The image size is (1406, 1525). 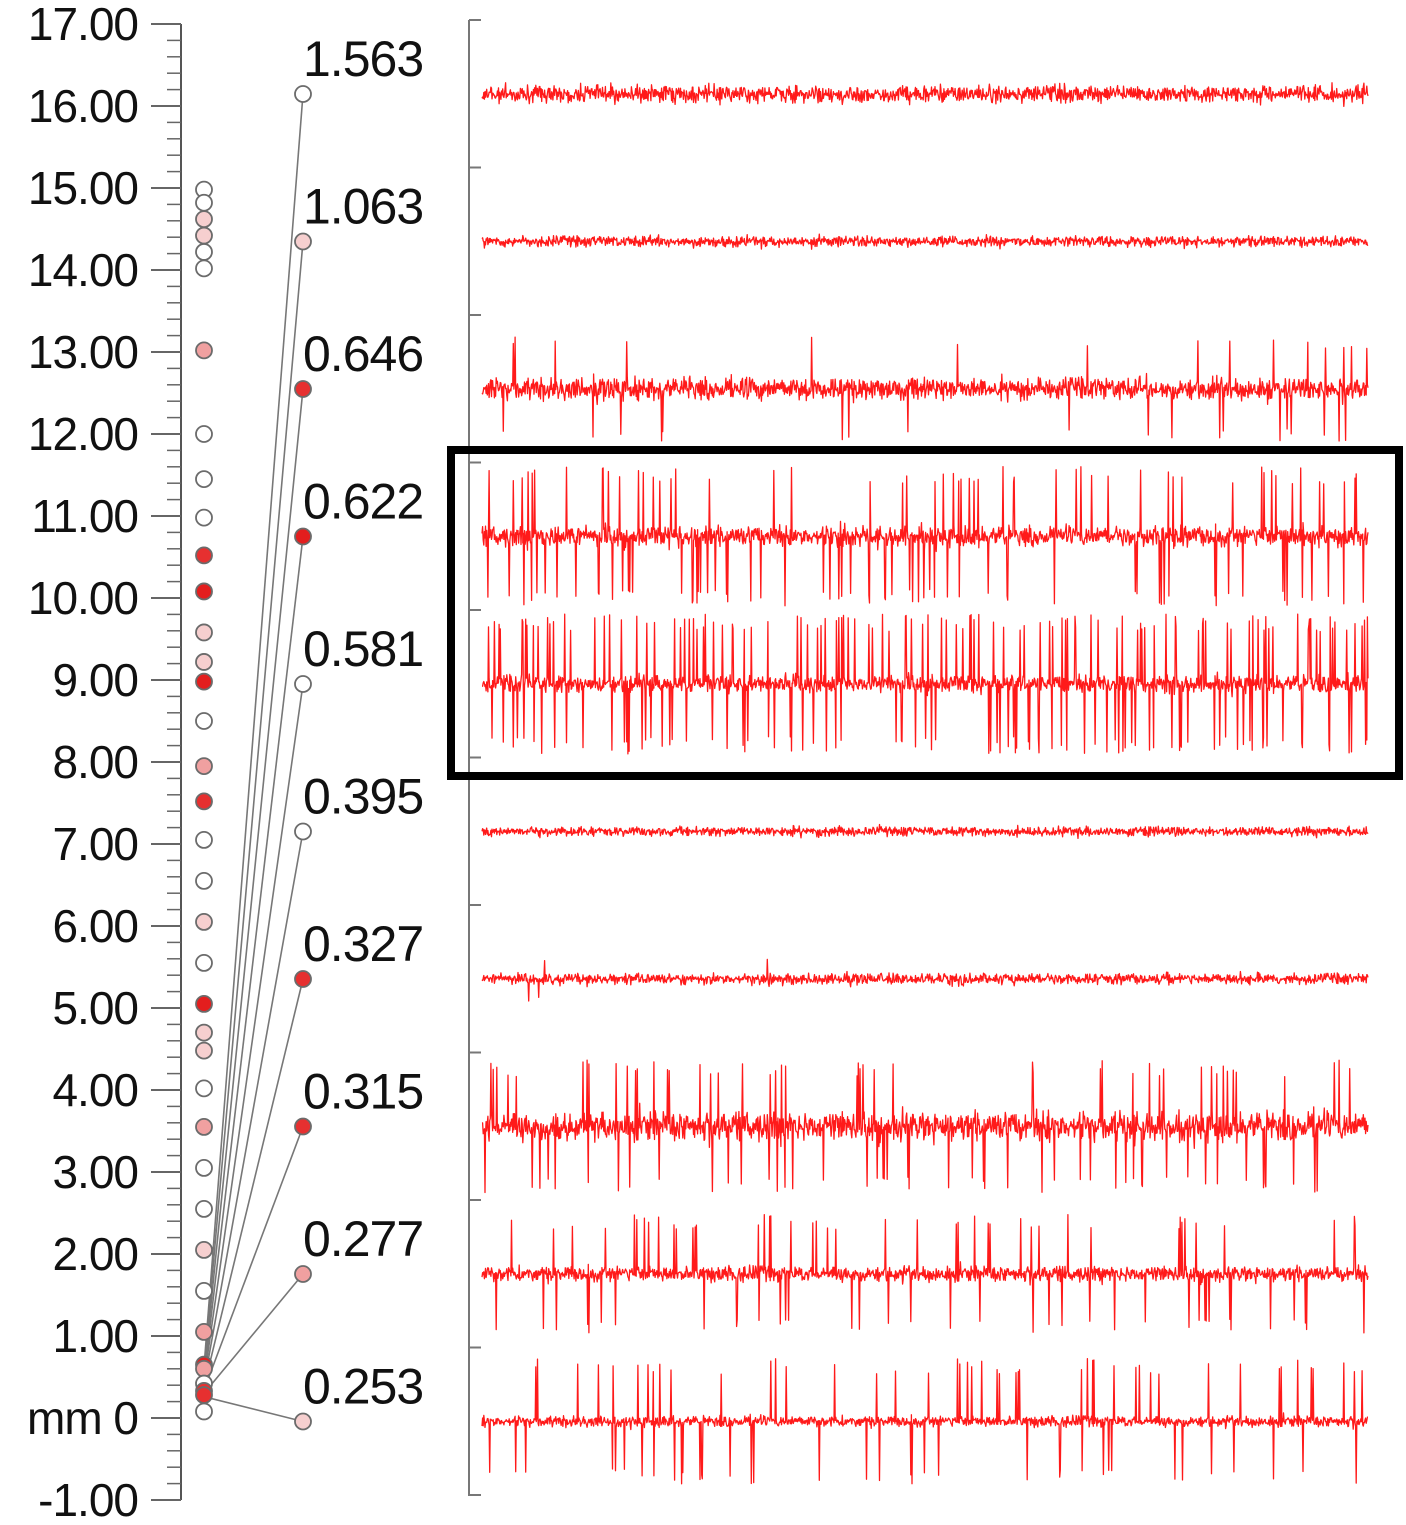 I want to click on depth-tick-label: mm 0, so click(x=82, y=1418).